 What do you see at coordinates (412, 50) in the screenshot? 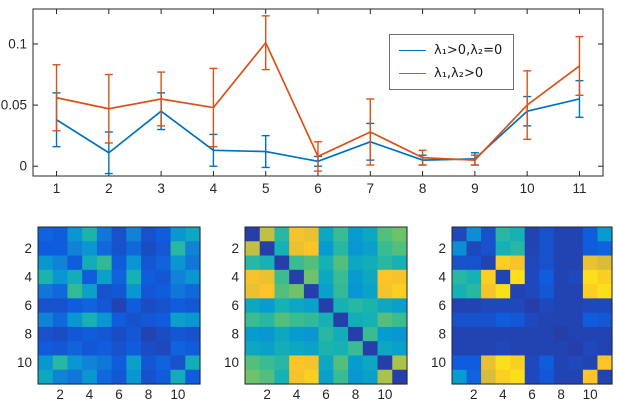
I see `legend-line-blue-icon` at bounding box center [412, 50].